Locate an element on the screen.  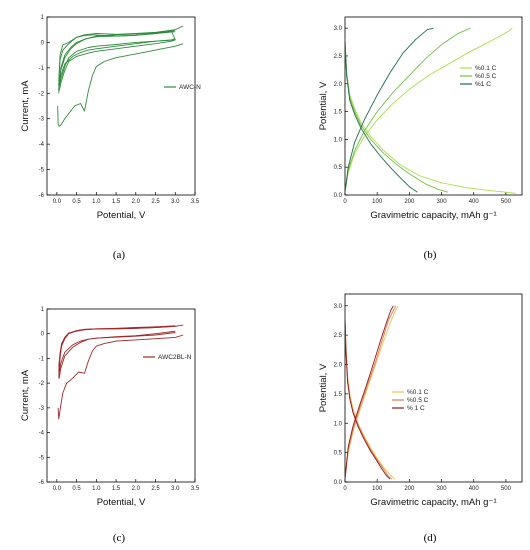
x-tick-label: 300 is located at coordinates (442, 202).